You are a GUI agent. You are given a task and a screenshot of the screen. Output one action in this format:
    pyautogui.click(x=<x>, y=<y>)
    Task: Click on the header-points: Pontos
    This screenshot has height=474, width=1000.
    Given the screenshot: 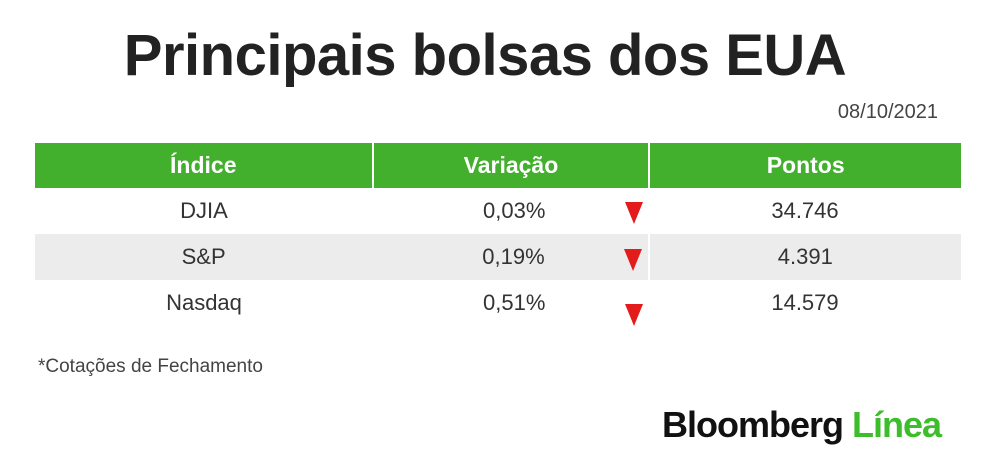 What is the action you would take?
    pyautogui.click(x=805, y=165)
    